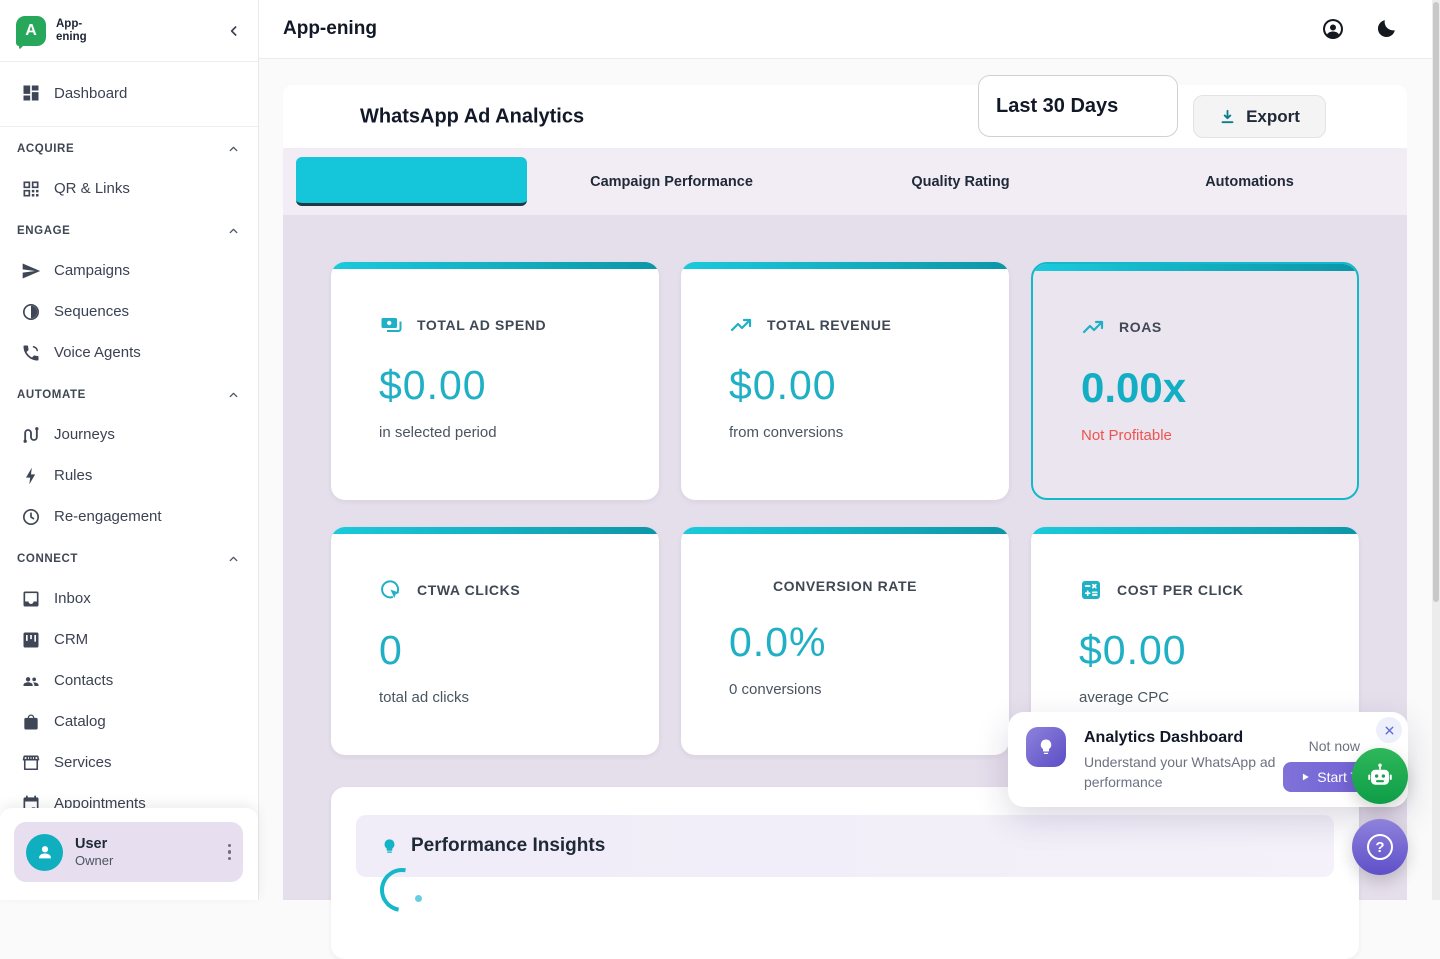 The image size is (1440, 959). Describe the element at coordinates (73, 475) in the screenshot. I see `sidebar-item-label: Rules` at that location.